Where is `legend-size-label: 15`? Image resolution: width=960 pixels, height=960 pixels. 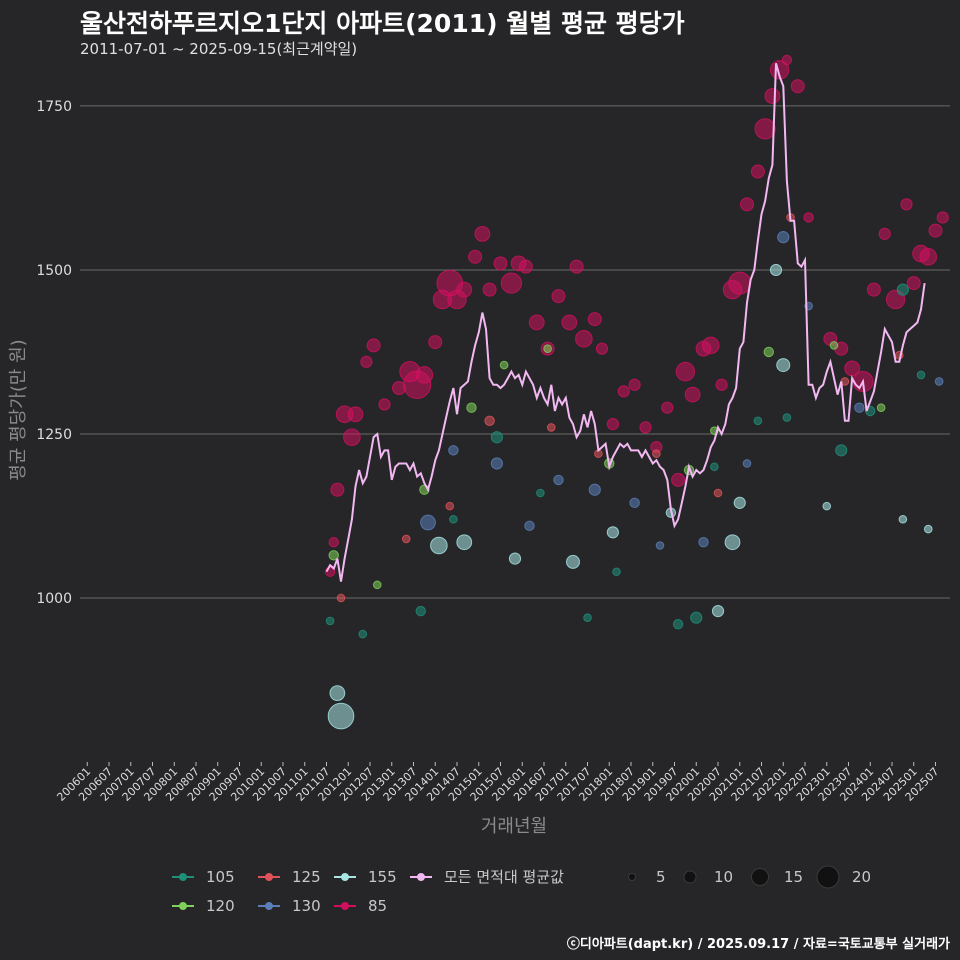 legend-size-label: 15 is located at coordinates (793, 877).